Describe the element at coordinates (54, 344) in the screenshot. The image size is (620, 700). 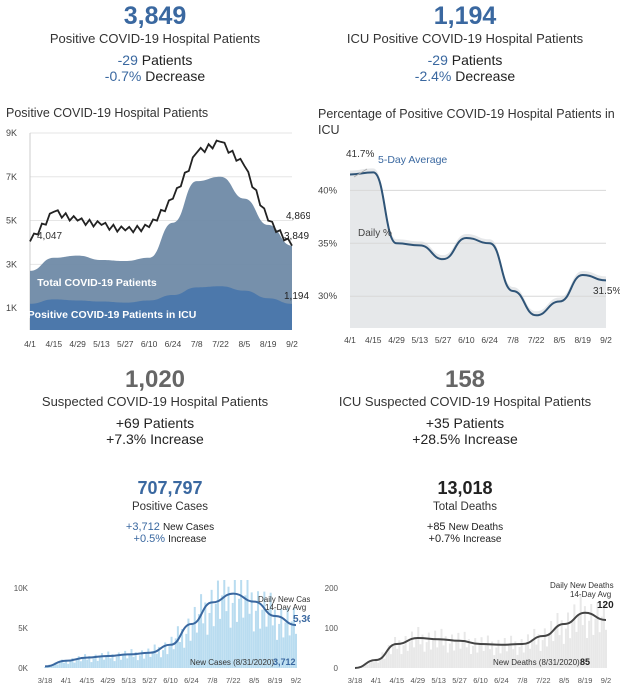
I see `chart1-x-tick: 4/15` at that location.